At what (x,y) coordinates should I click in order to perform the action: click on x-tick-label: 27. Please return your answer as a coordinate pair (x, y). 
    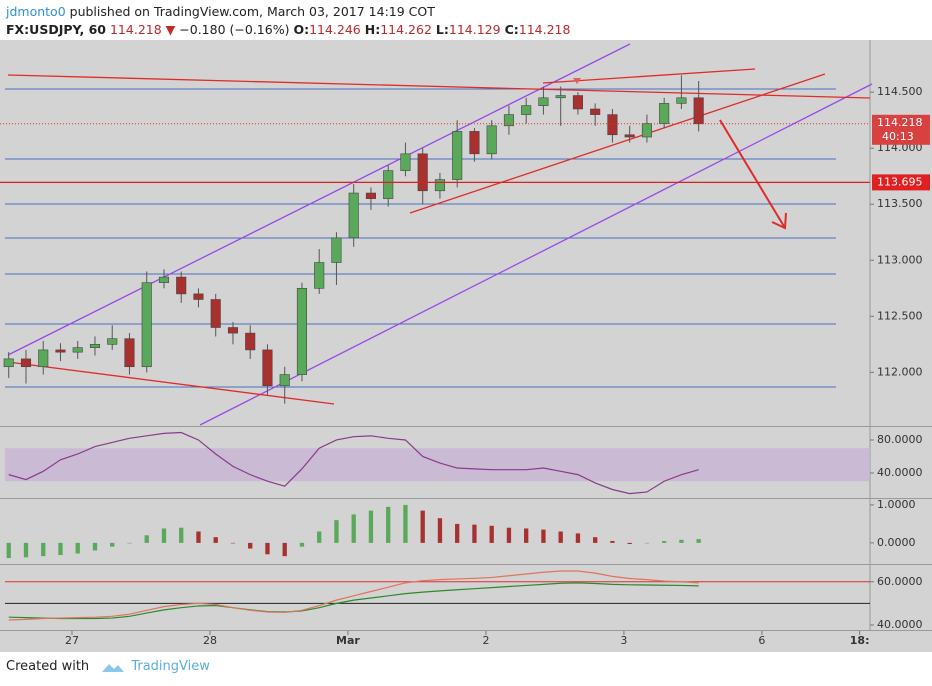
    Looking at the image, I should click on (72, 640).